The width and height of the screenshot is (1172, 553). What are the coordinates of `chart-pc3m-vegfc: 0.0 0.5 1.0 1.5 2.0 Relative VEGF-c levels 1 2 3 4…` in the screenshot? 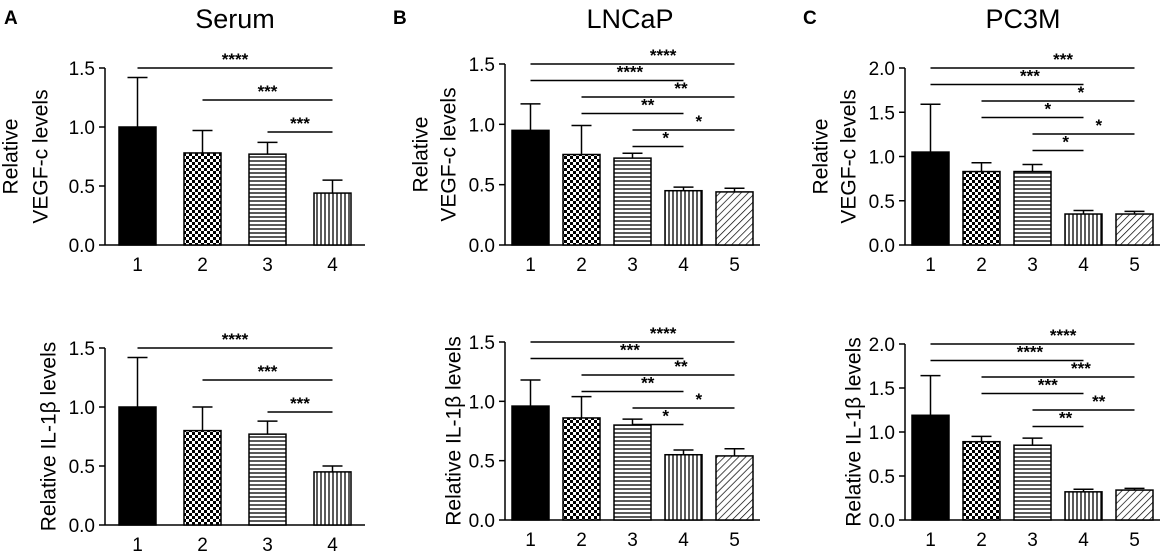 It's located at (985, 163).